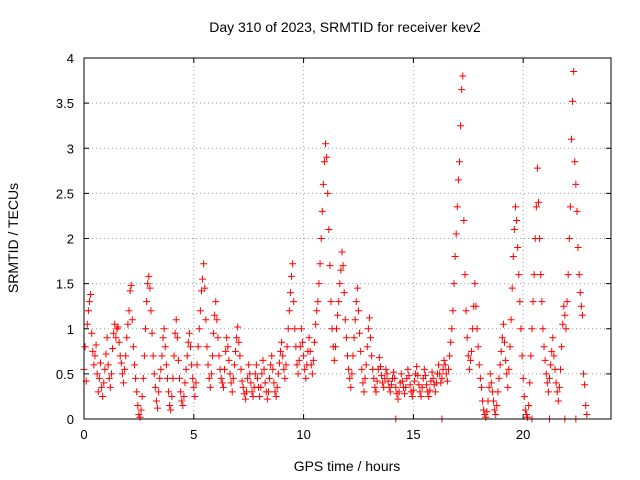 The width and height of the screenshot is (640, 480). Describe the element at coordinates (303, 434) in the screenshot. I see `x-tick-label: 10` at that location.